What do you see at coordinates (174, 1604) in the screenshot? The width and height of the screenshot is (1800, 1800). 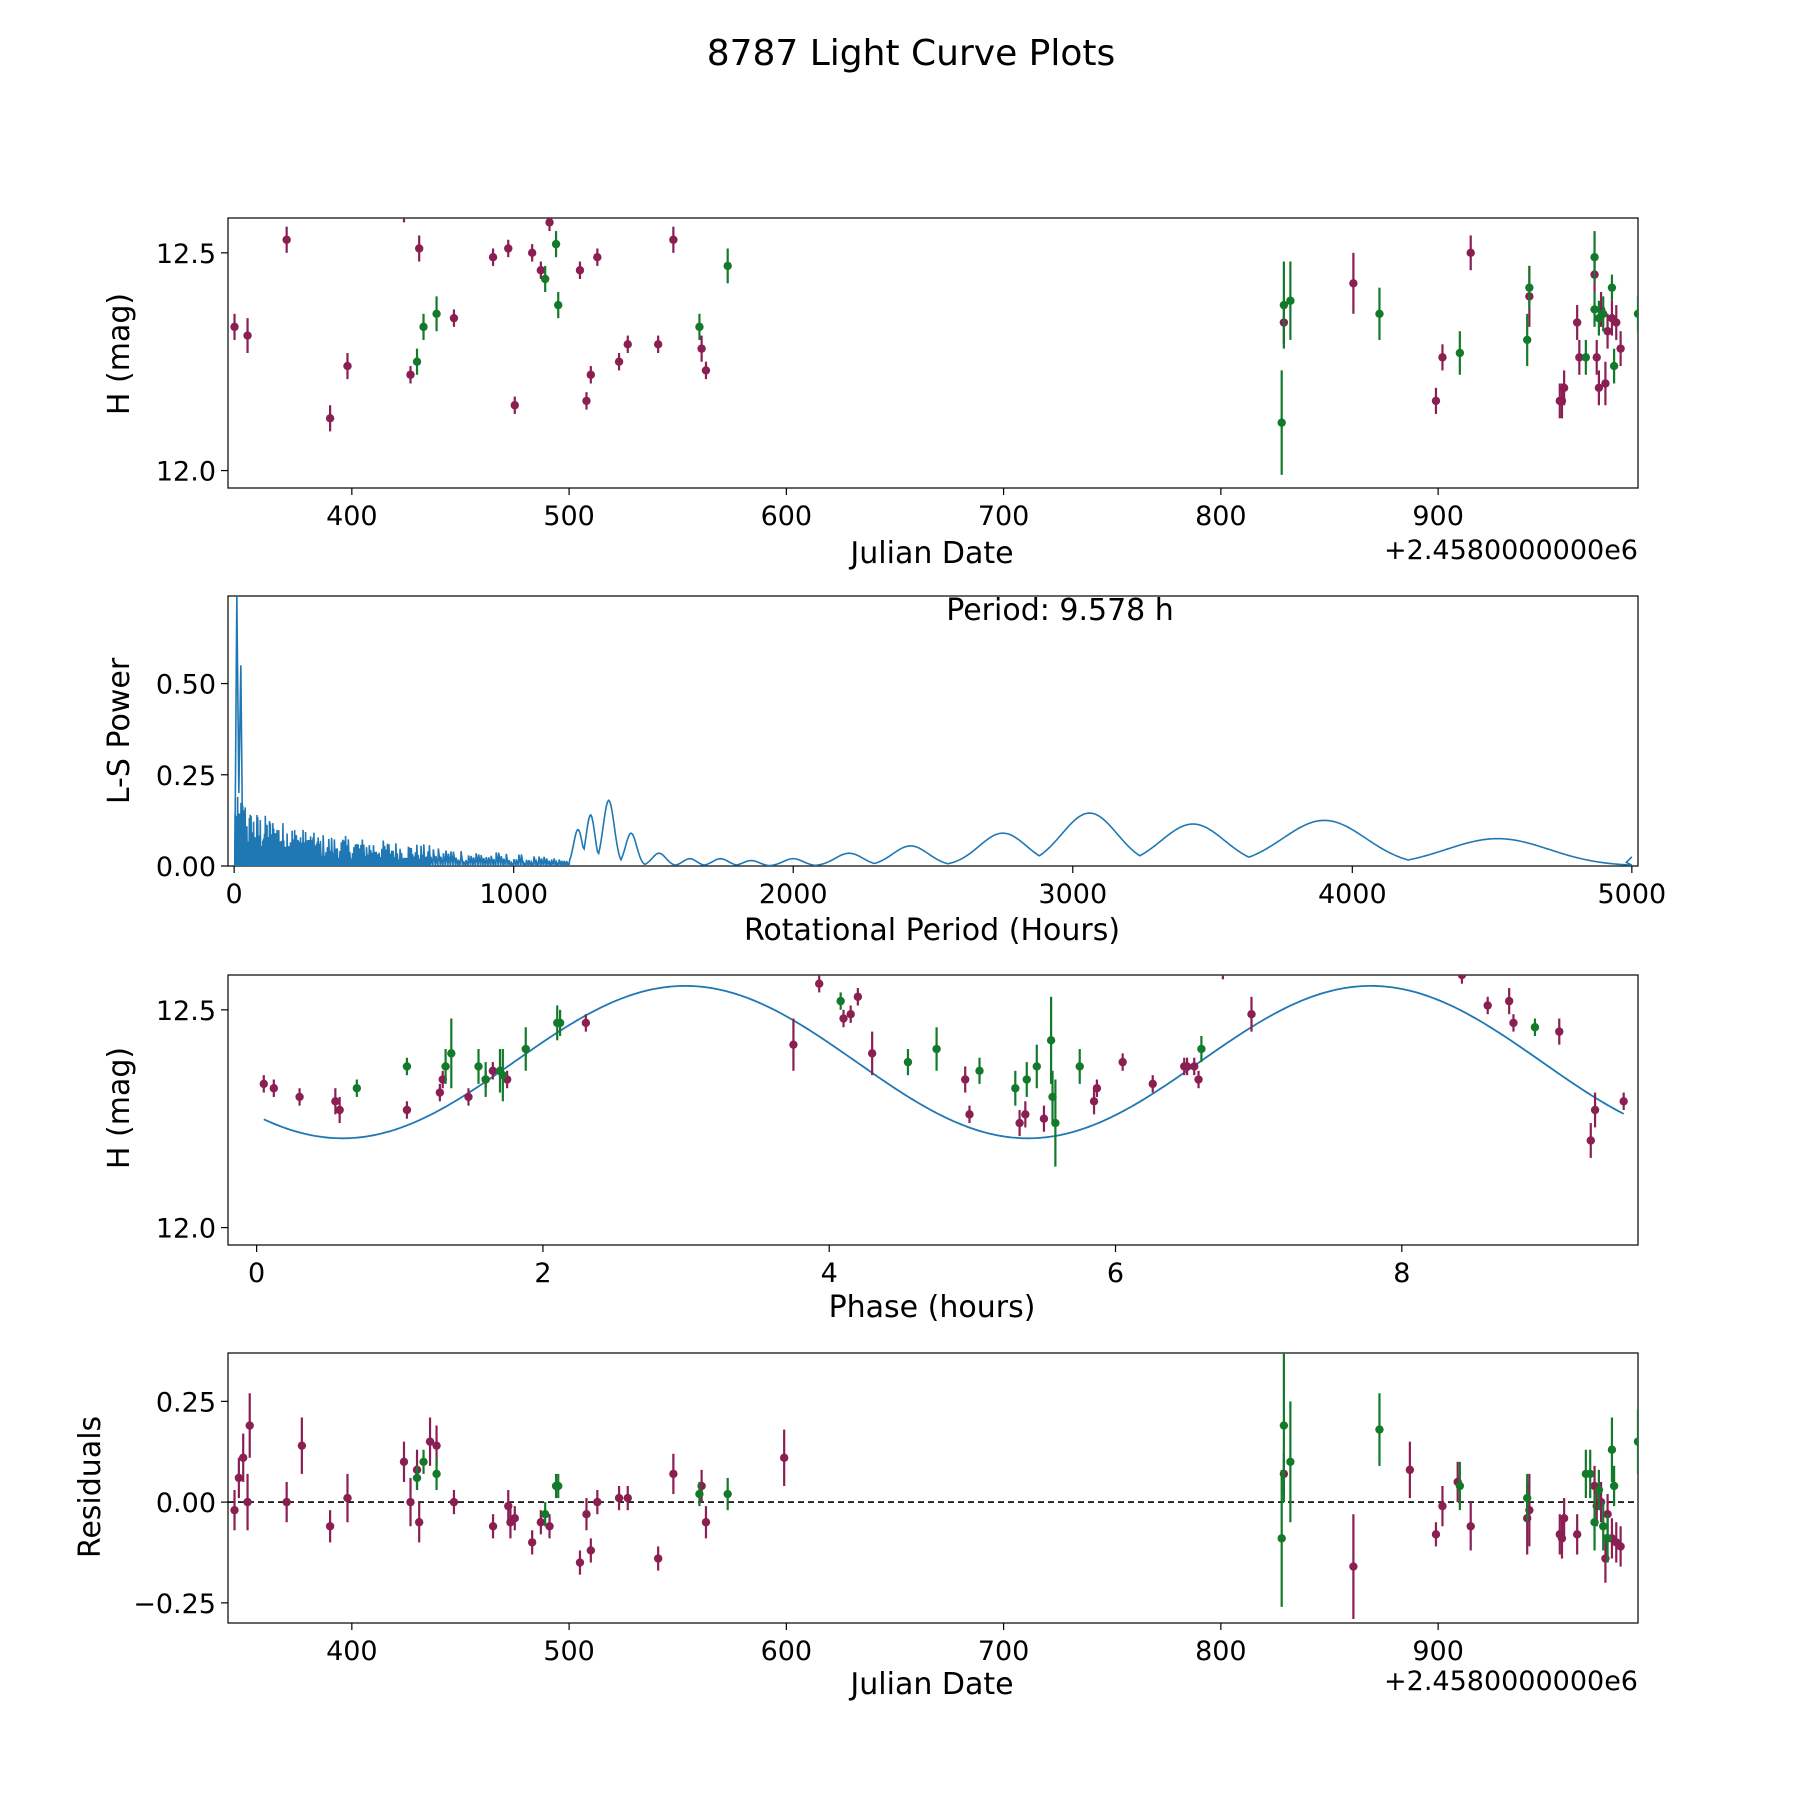 I see `residuals-ytick-label: −0.25` at bounding box center [174, 1604].